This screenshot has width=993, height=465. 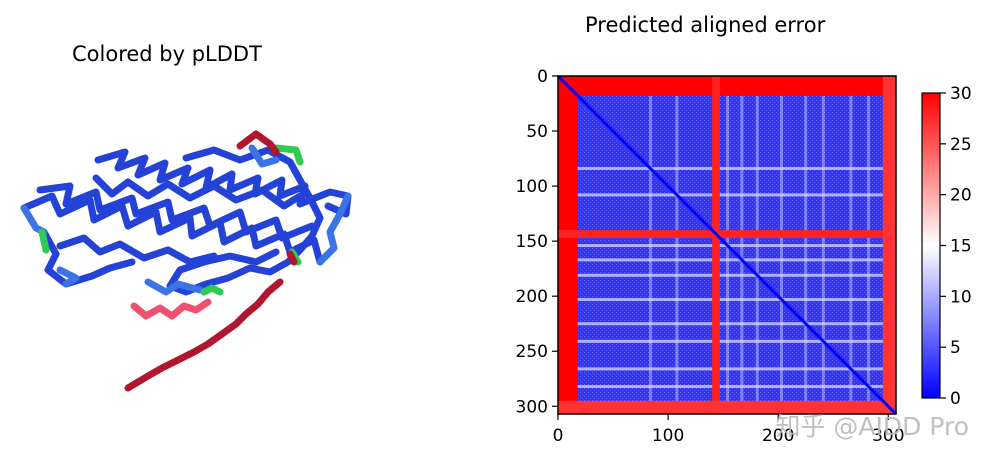 I want to click on protein-very-low-tail, so click(x=211, y=261).